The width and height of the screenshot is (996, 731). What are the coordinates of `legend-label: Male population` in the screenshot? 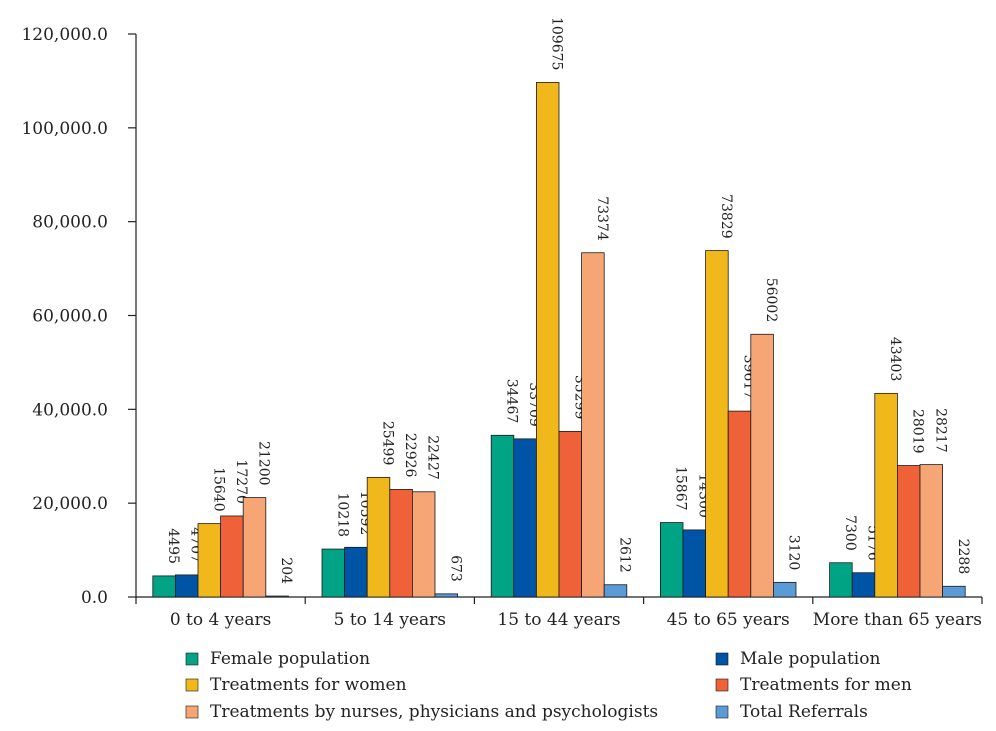 It's located at (810, 659).